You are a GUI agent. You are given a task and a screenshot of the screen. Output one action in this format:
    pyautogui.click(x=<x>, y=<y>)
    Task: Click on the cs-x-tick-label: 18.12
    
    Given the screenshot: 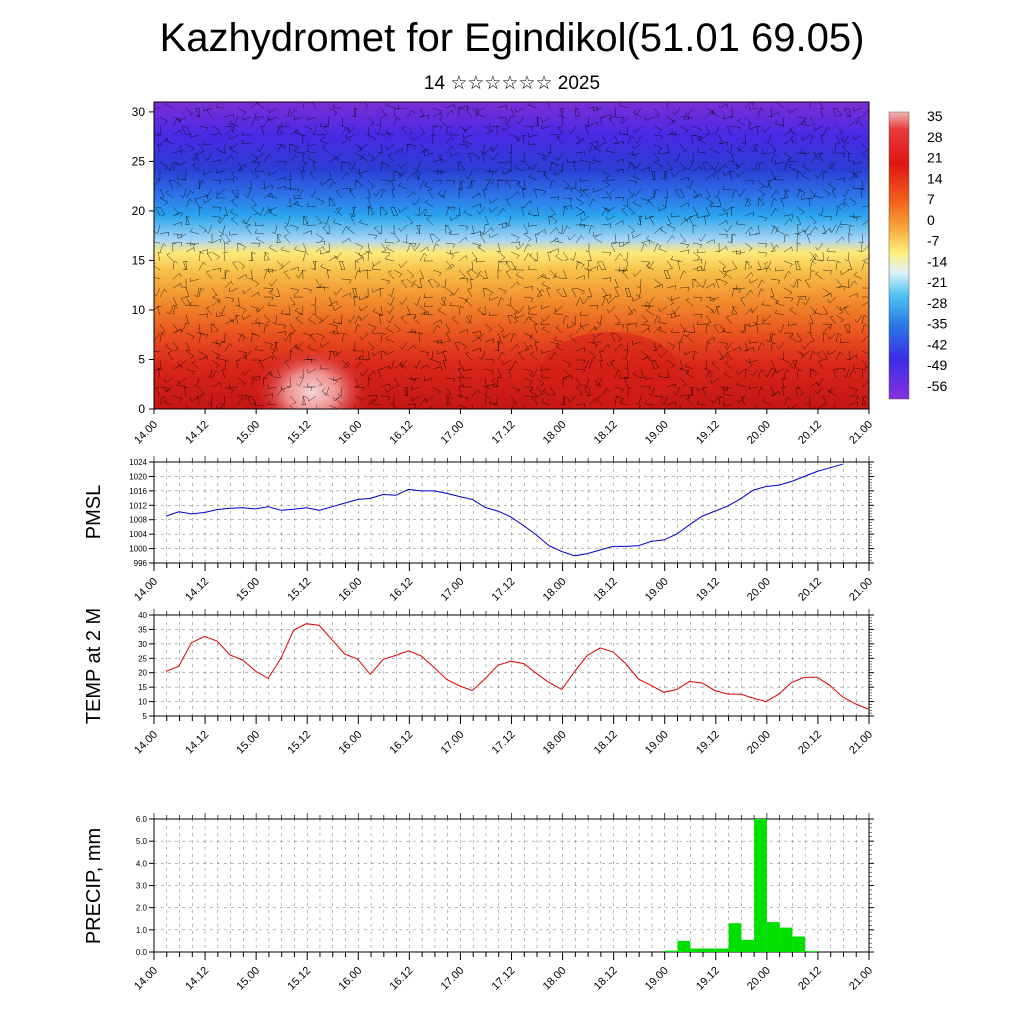 What is the action you would take?
    pyautogui.click(x=606, y=433)
    